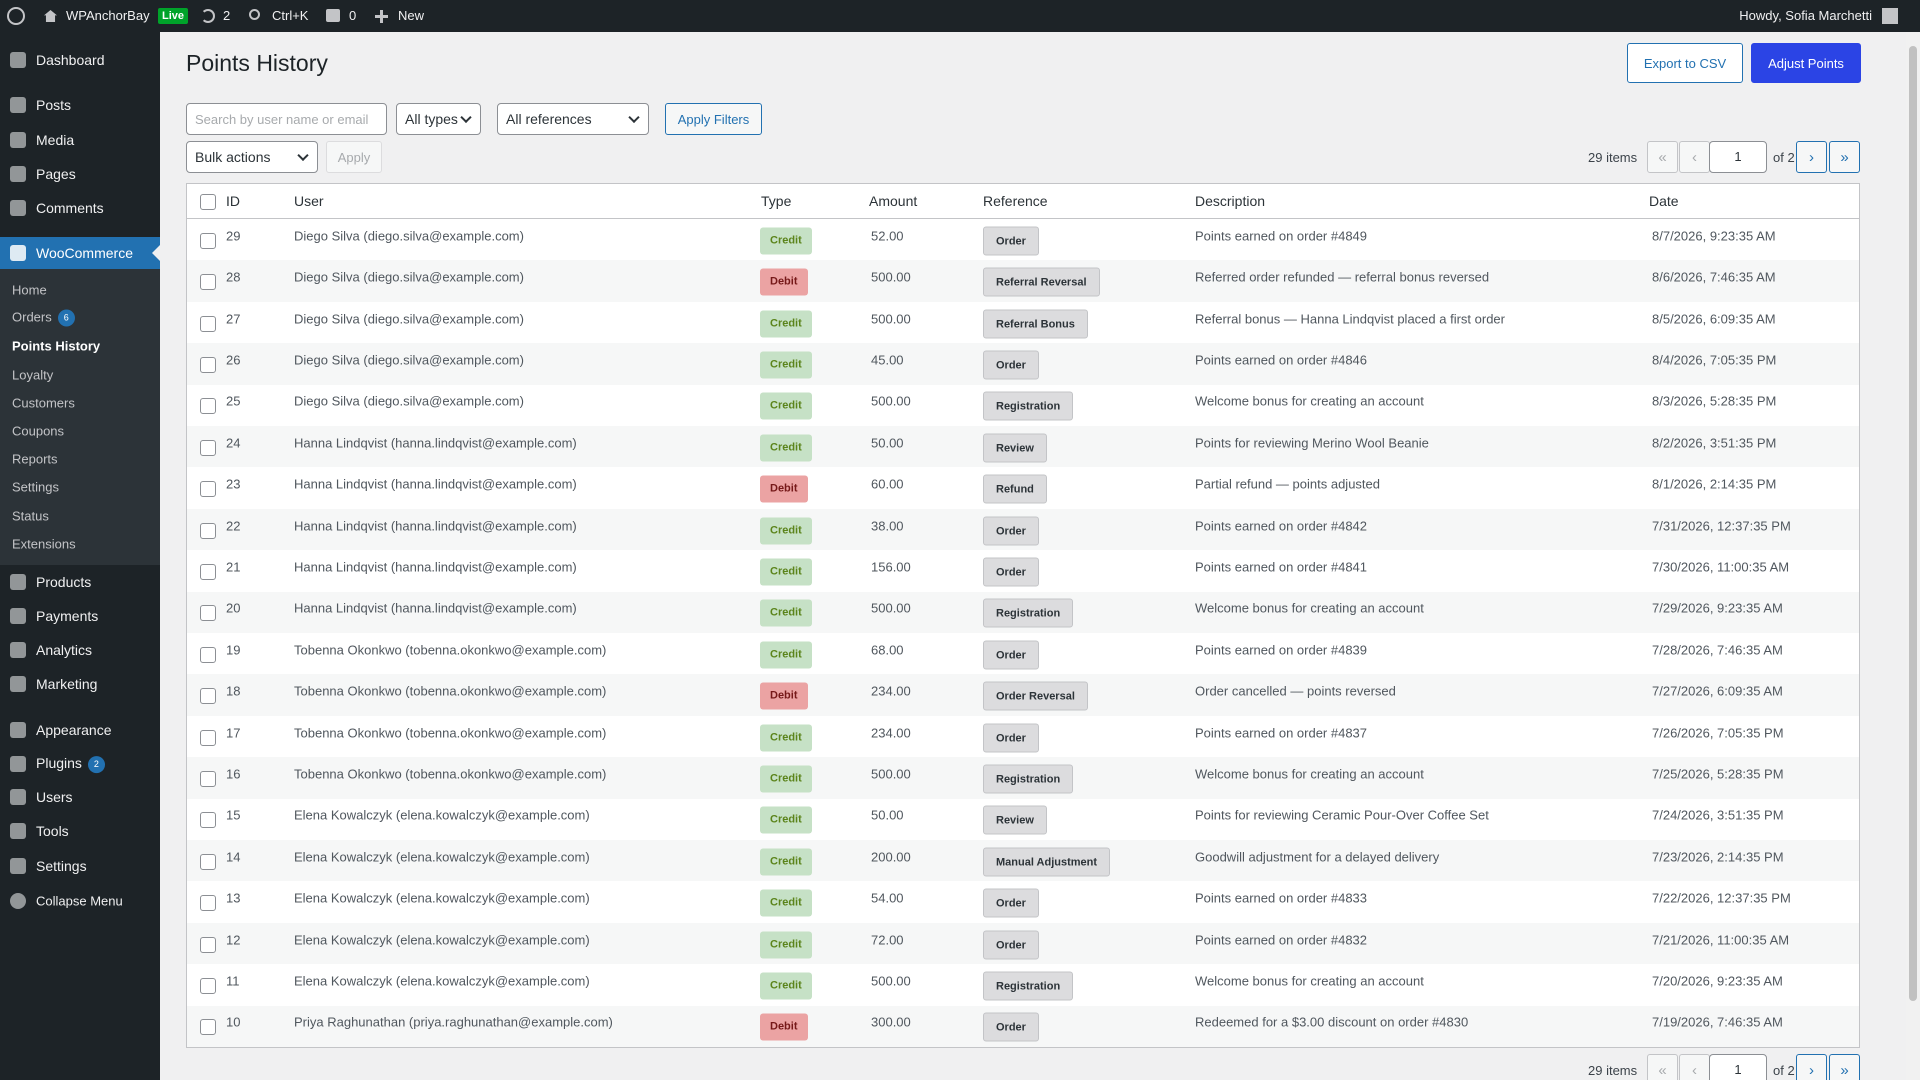 The image size is (1920, 1080). Describe the element at coordinates (1015, 201) in the screenshot. I see `column-header: Reference` at that location.